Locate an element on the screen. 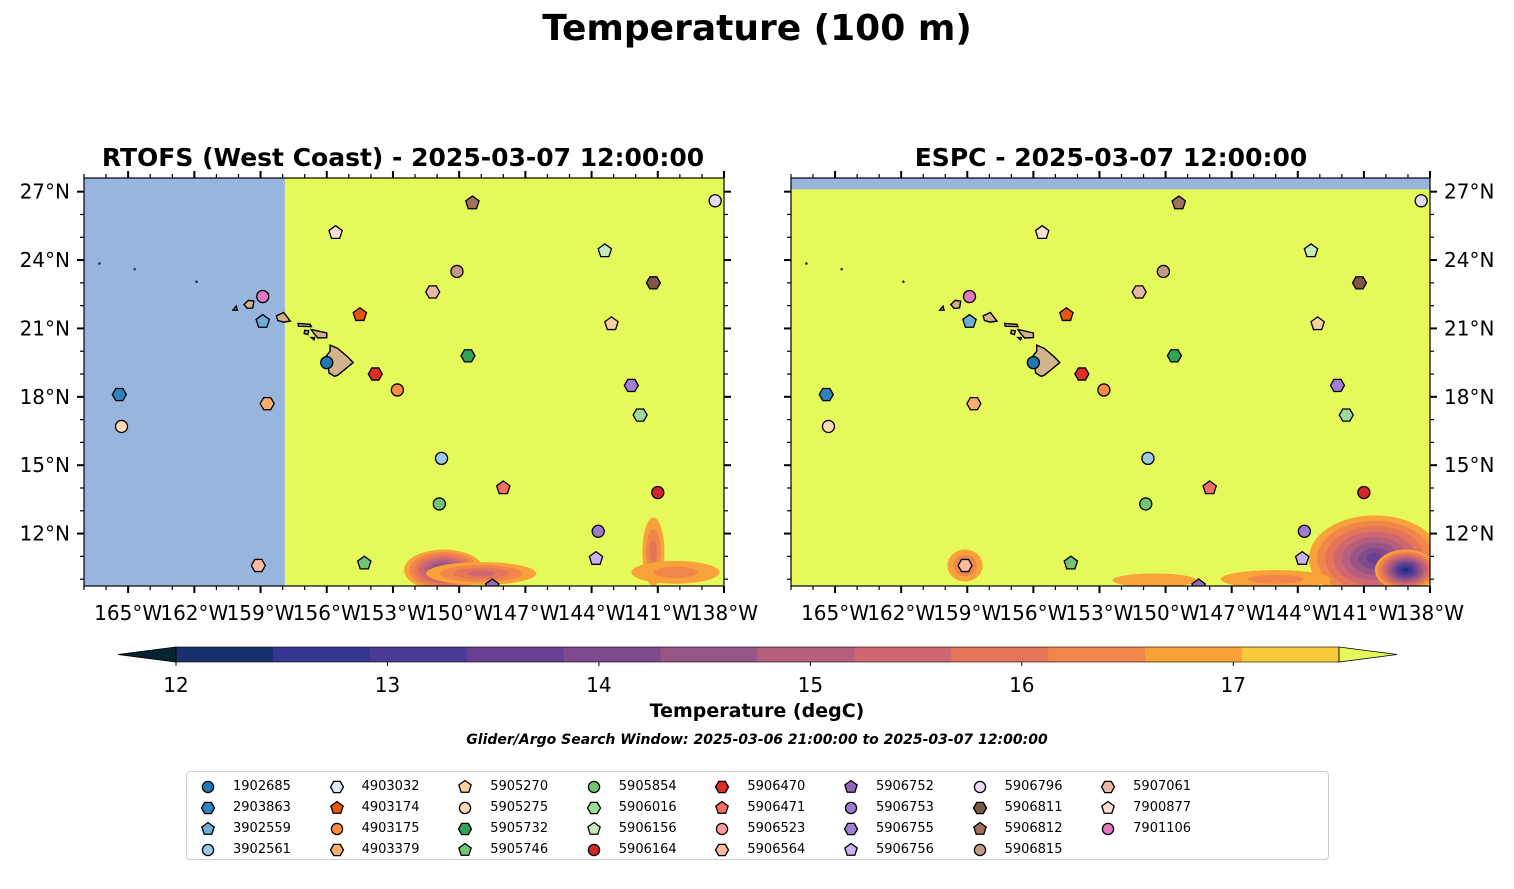  y-tick-label: 18°N is located at coordinates (1469, 397).